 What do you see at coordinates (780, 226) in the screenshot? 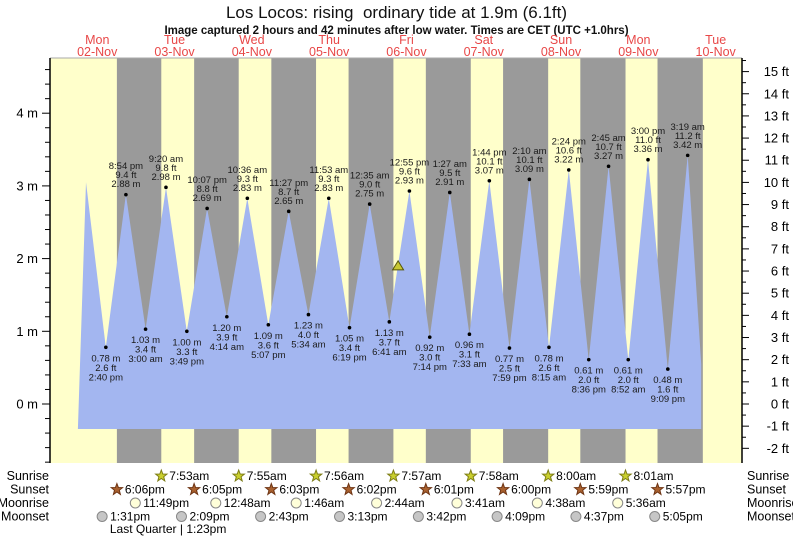
I see `y-axis-right-tick-label: 8 ft` at bounding box center [780, 226].